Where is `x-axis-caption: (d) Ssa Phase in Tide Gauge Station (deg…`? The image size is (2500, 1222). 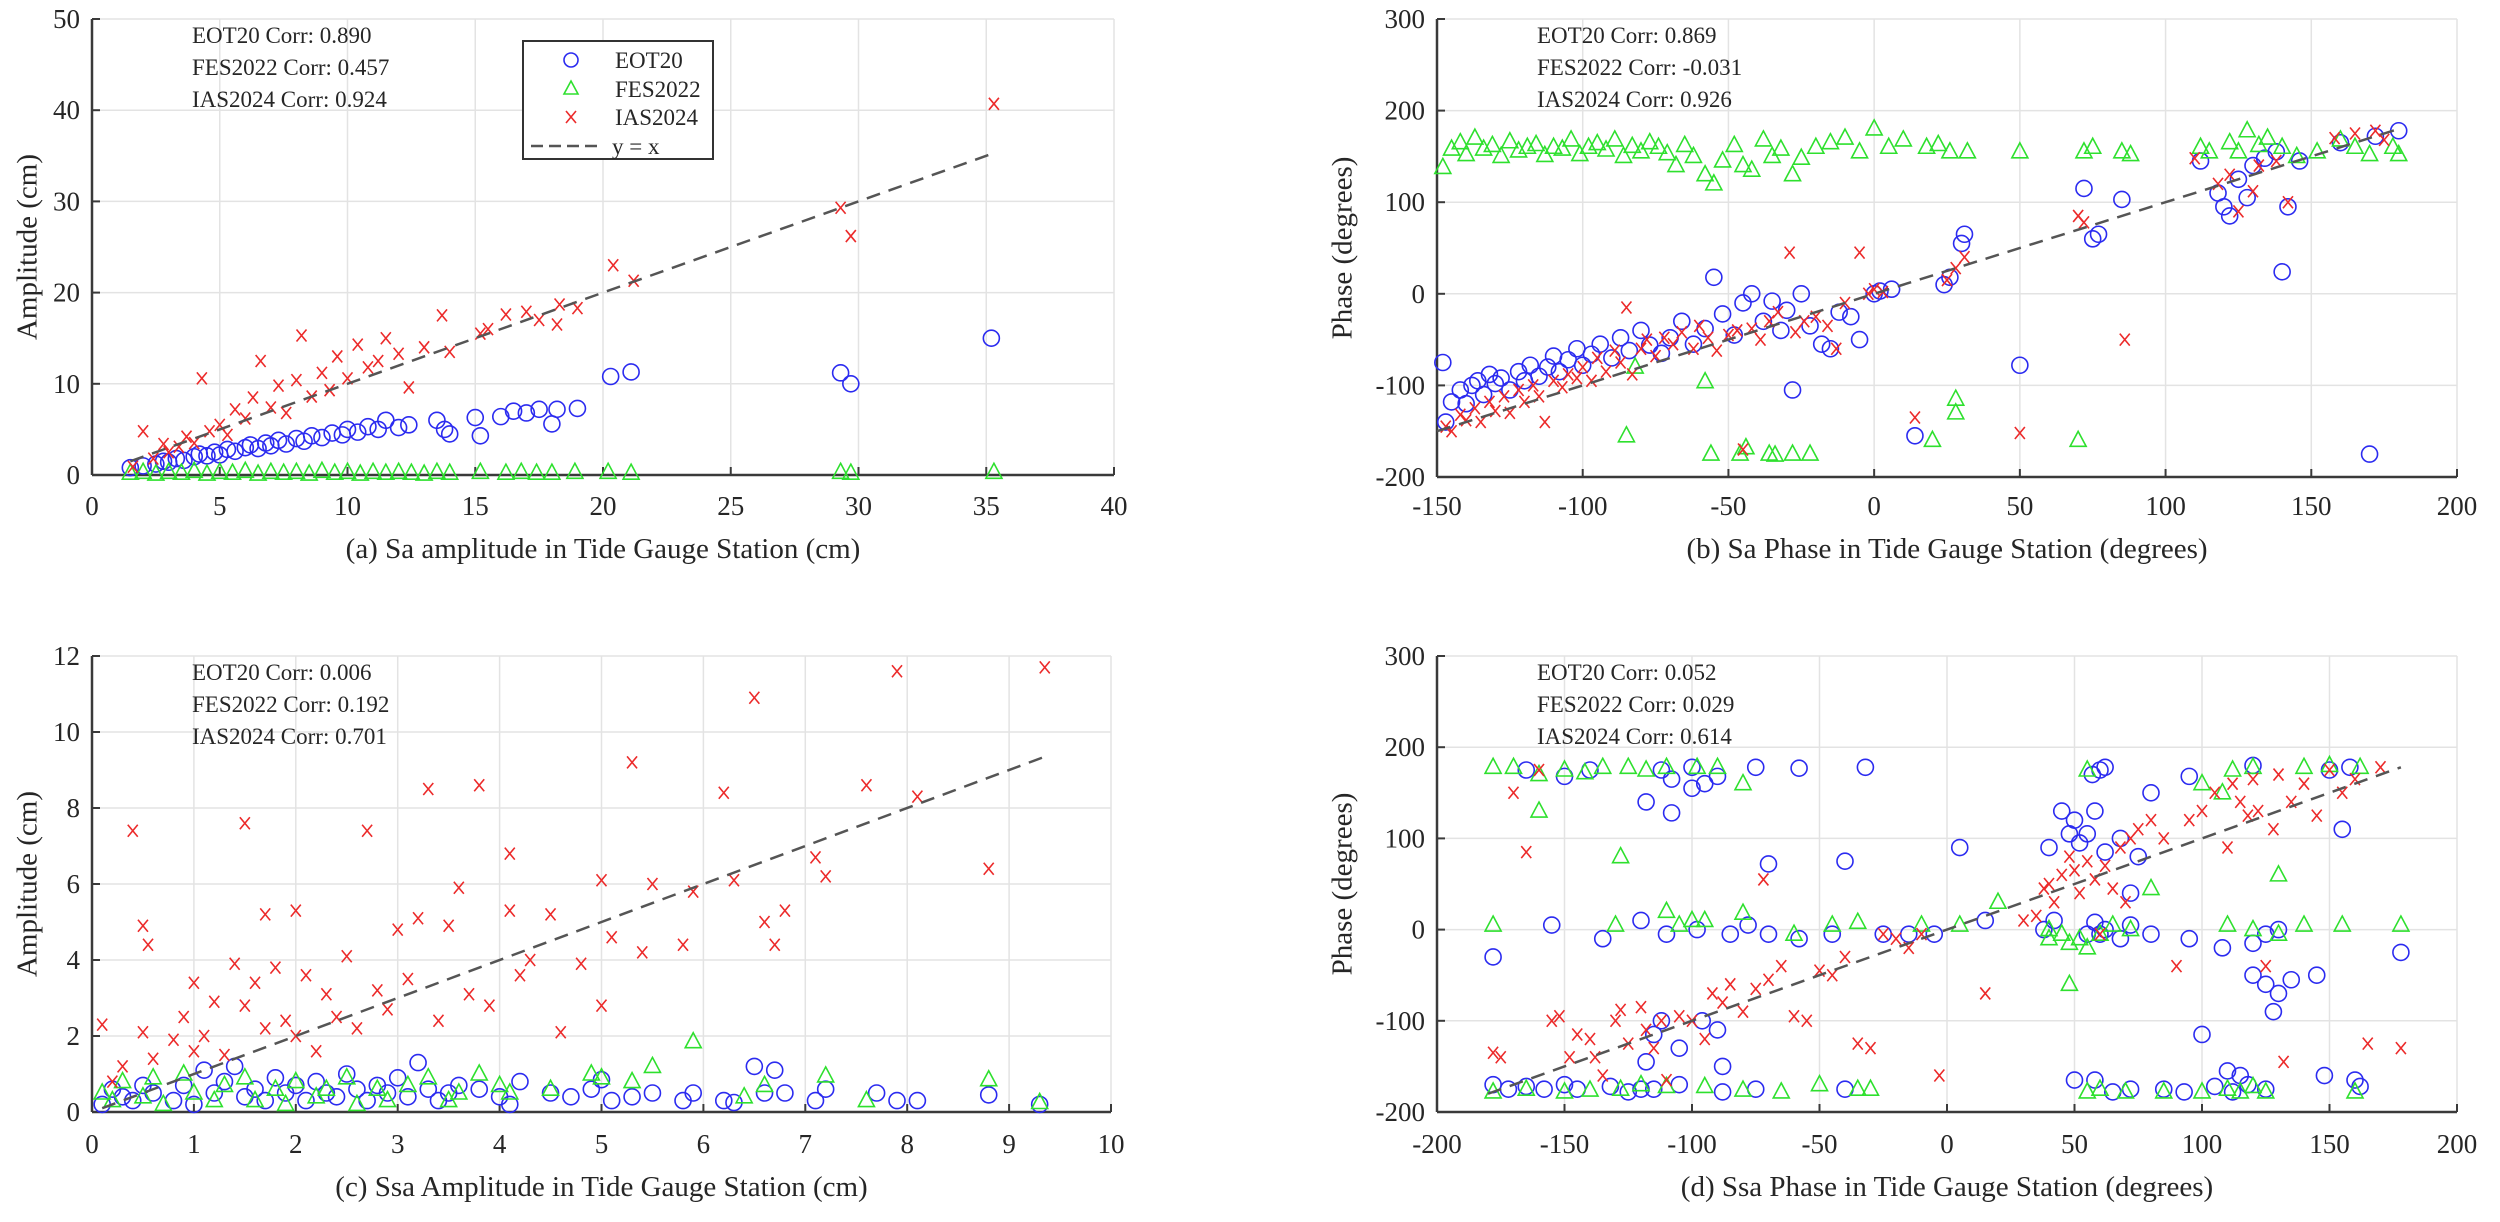
x-axis-caption: (d) Ssa Phase in Tide Gauge Station (deg… is located at coordinates (1947, 1187).